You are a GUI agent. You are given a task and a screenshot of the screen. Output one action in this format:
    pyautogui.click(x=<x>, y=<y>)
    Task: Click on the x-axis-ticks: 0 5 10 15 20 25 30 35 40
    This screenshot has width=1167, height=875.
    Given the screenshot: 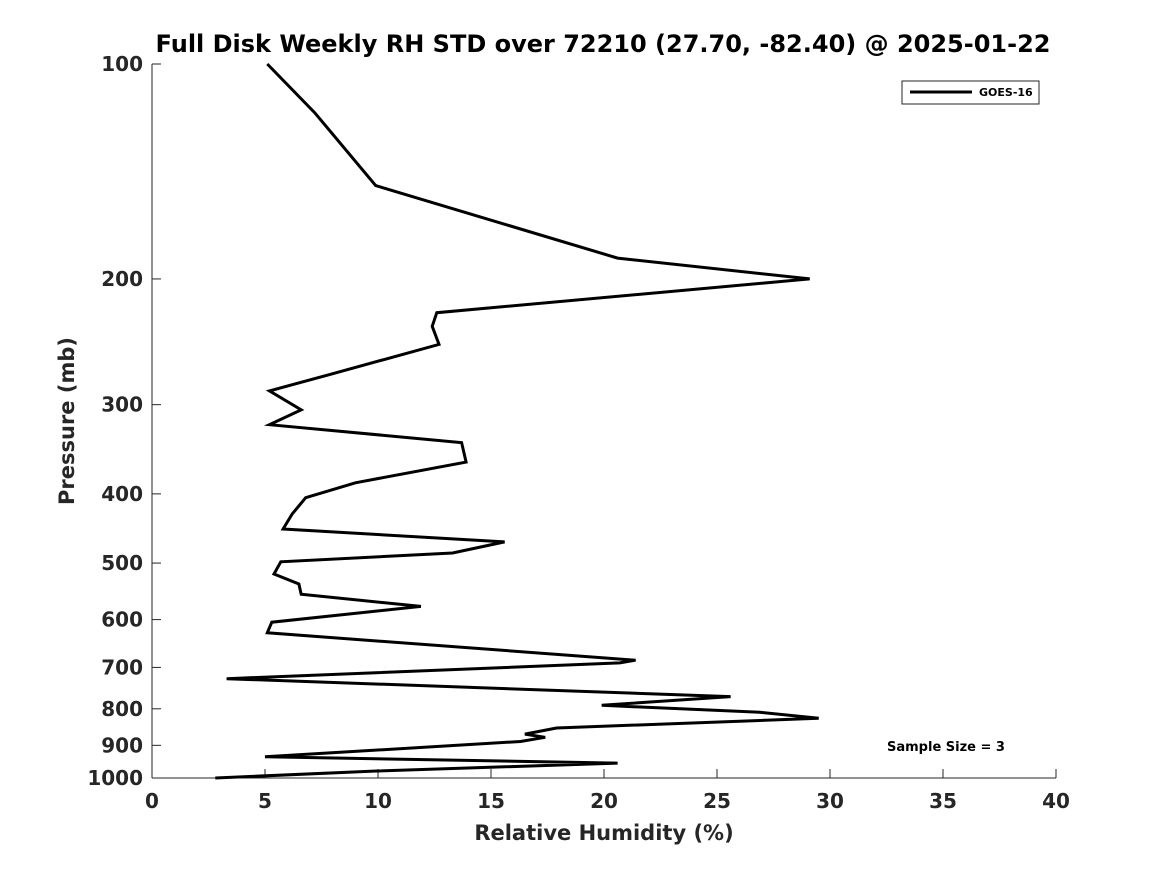 What is the action you would take?
    pyautogui.click(x=607, y=791)
    